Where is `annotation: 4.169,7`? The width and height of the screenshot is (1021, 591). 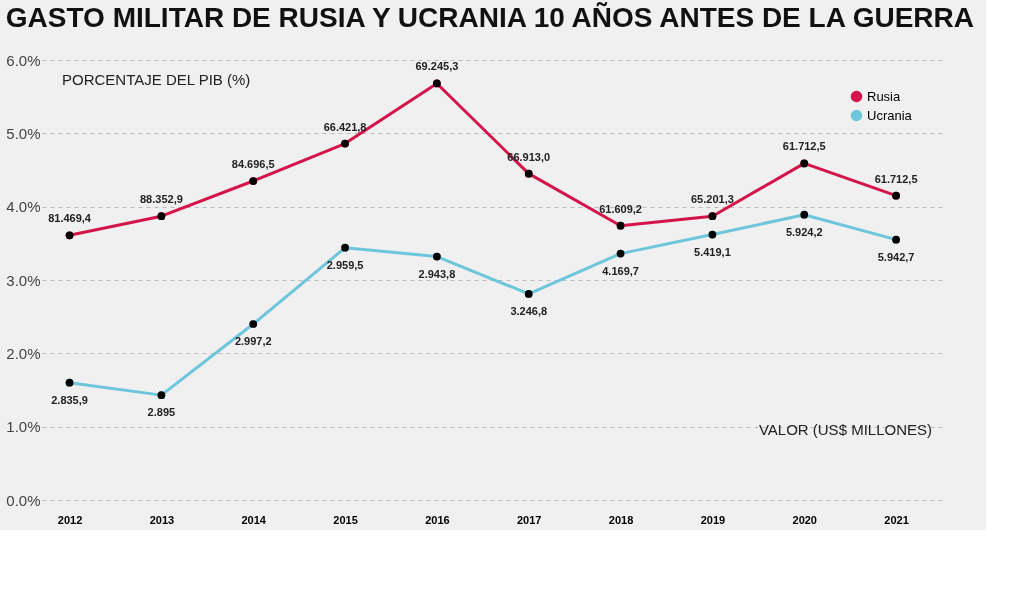 annotation: 4.169,7 is located at coordinates (620, 270).